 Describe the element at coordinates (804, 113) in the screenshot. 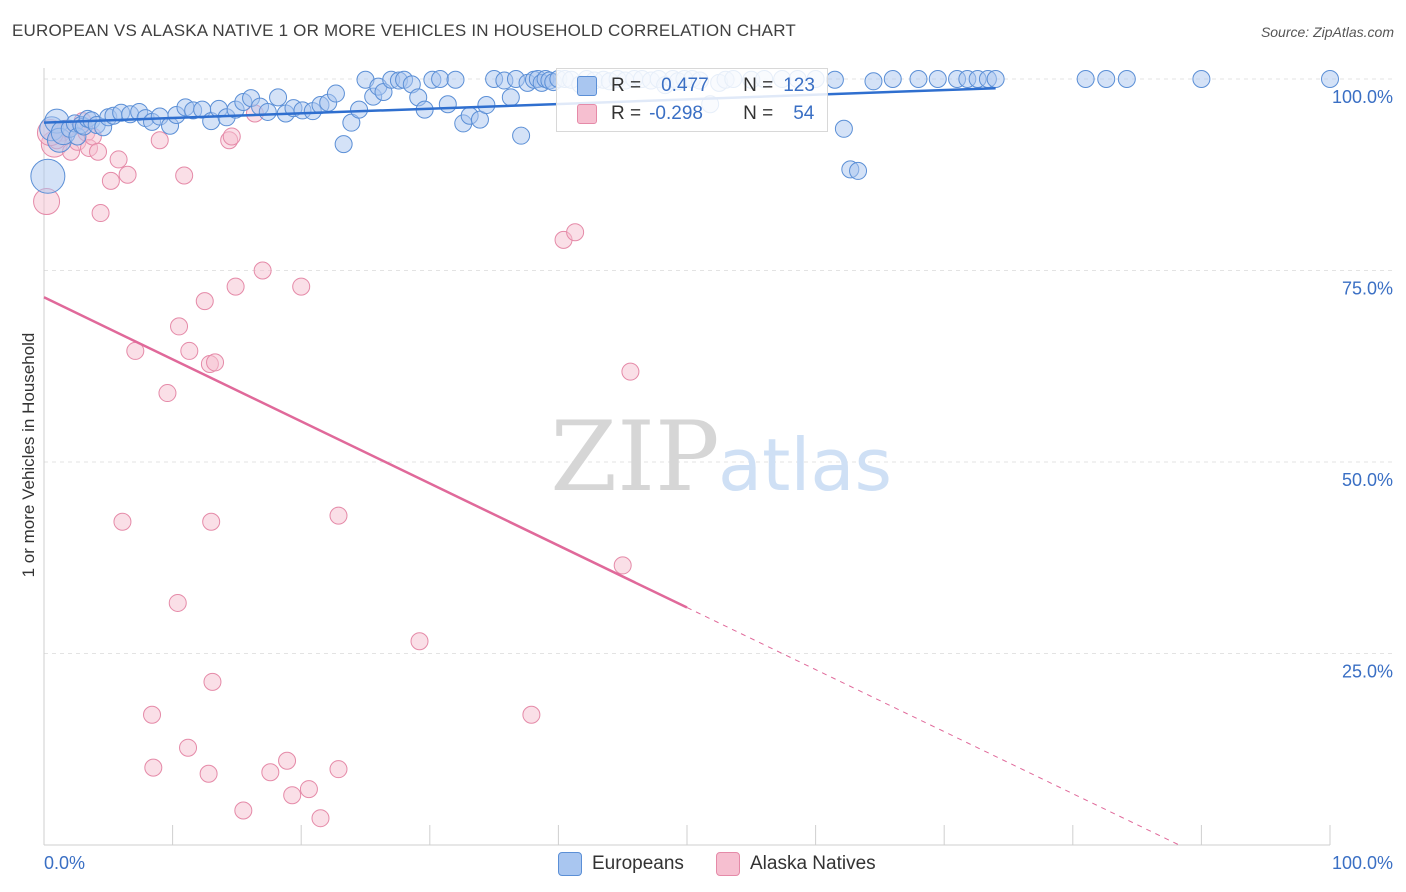

I see `legend-n-value: 54` at that location.